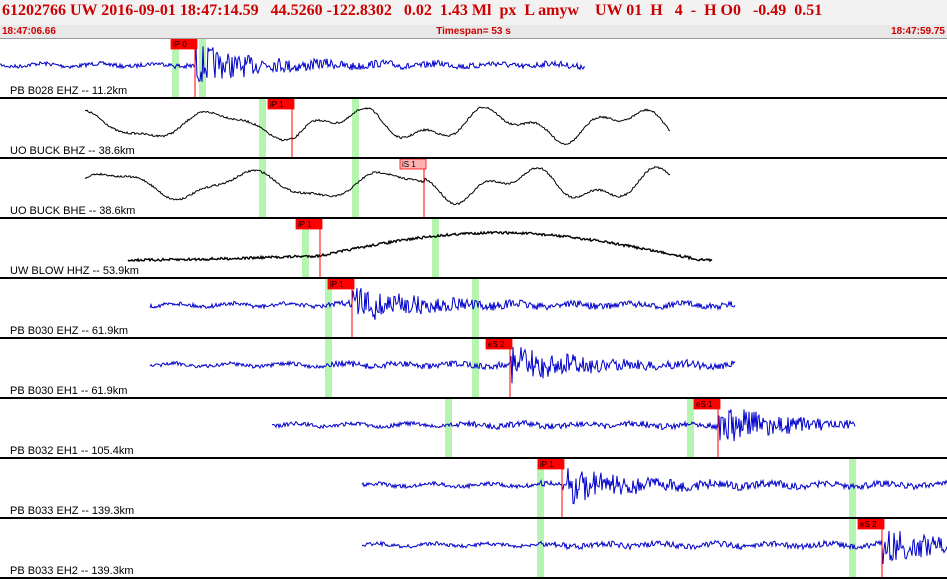 The height and width of the screenshot is (580, 947). I want to click on trace-canvas: iS 1, so click(473, 189).